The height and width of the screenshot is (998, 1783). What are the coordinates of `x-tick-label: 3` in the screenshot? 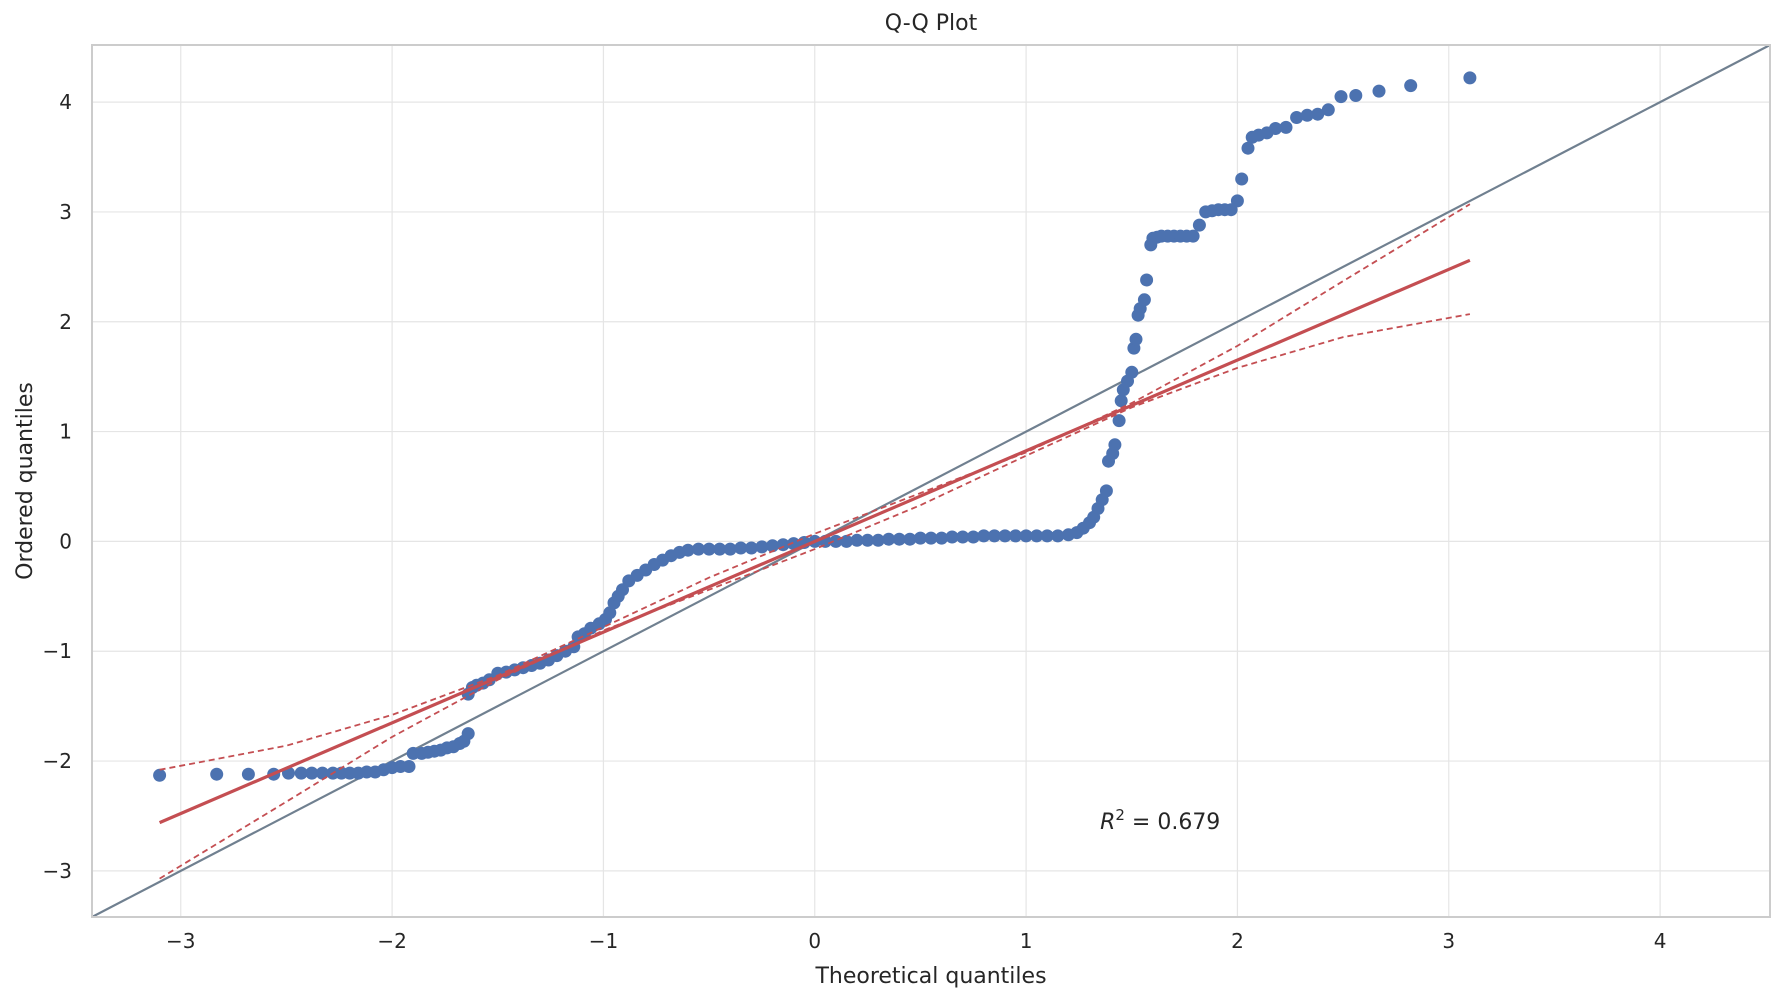 It's located at (1448, 941).